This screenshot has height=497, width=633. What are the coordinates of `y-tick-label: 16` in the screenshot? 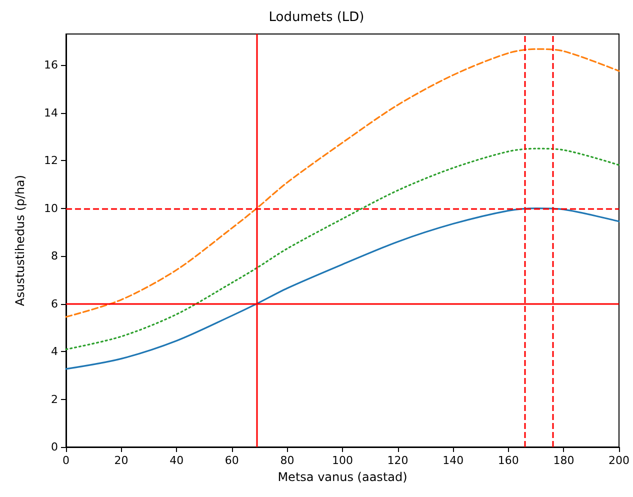 It's located at (51, 65).